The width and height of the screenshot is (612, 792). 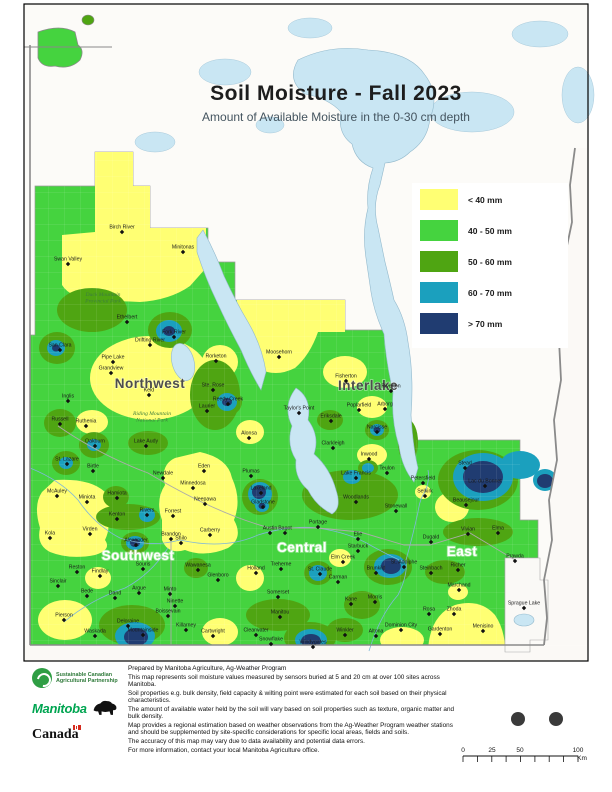 What do you see at coordinates (375, 600) in the screenshot?
I see `station: Morris` at bounding box center [375, 600].